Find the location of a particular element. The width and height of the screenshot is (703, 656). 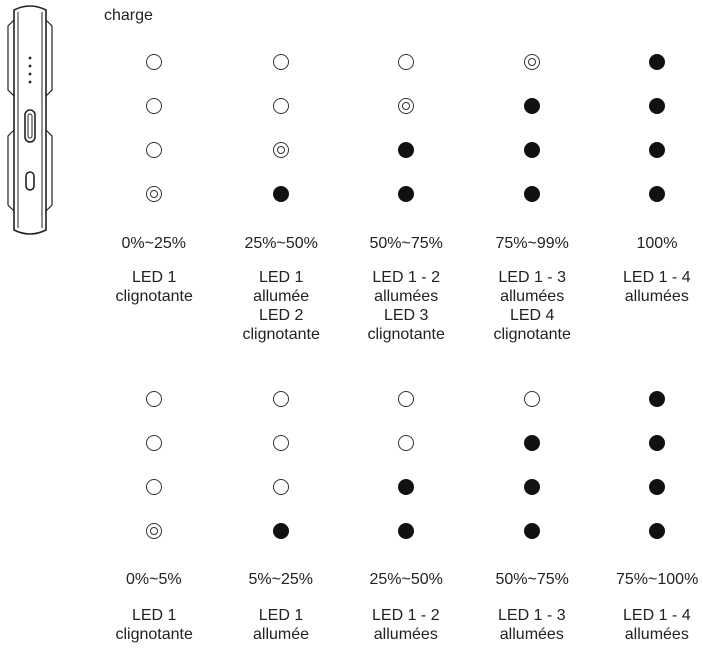

charge-range-label: 75%~100% is located at coordinates (657, 579).